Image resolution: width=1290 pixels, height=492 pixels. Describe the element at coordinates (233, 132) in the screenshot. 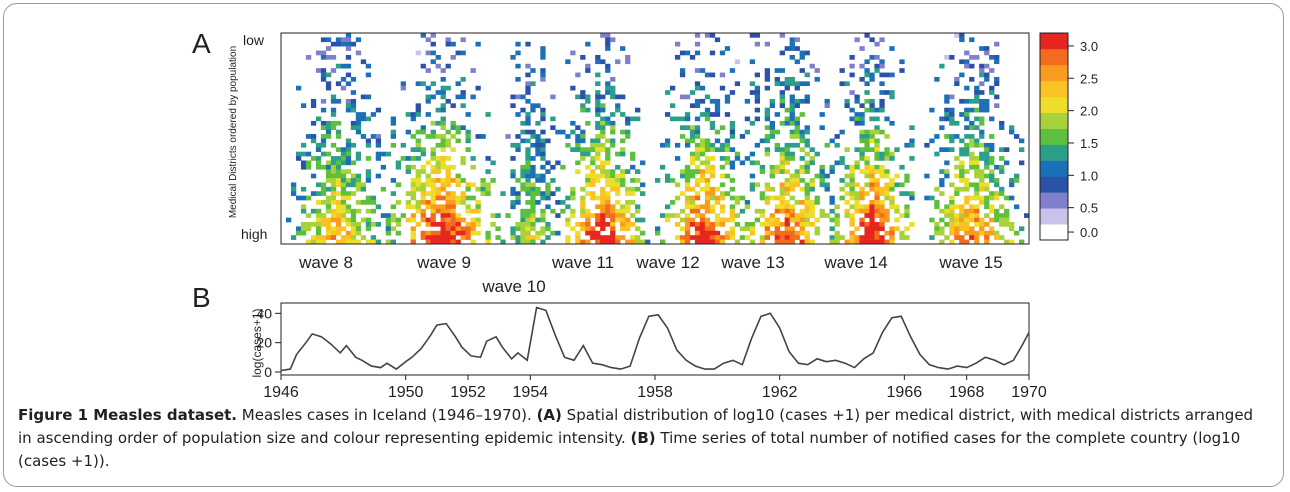

I see `heatmap-y-axis-label: Medical Districts ordered by population` at that location.